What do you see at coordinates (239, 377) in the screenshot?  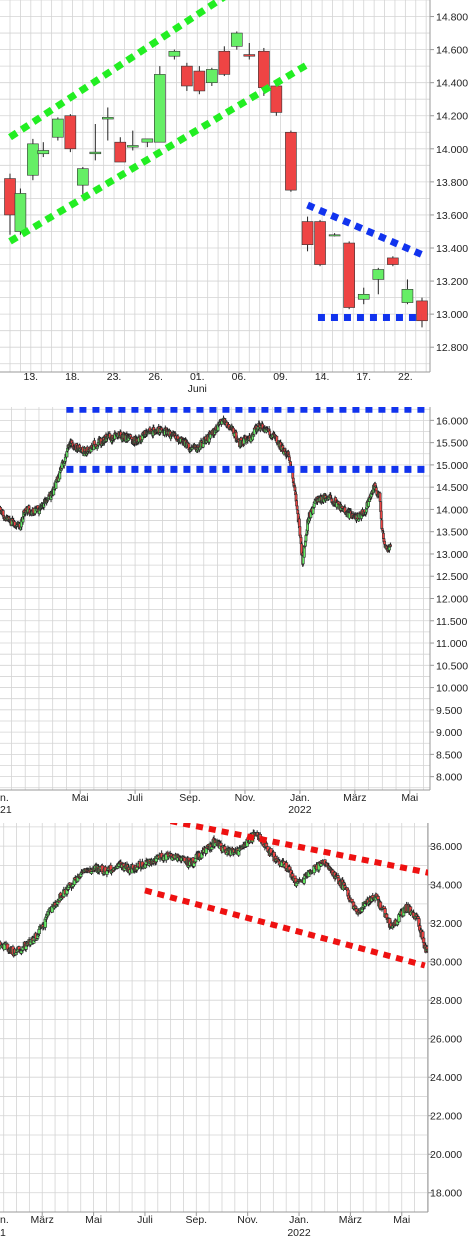 I see `x-tick-label: 06.` at bounding box center [239, 377].